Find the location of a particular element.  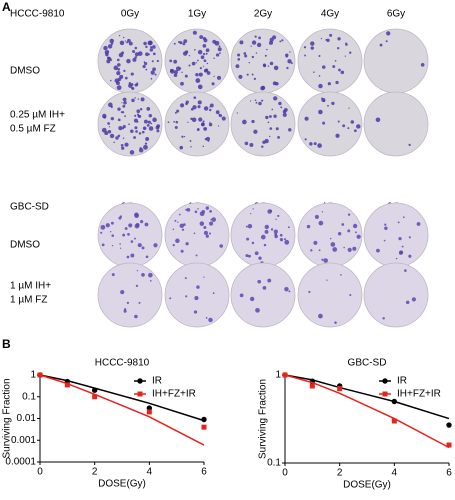

dose-label: 1Gy is located at coordinates (197, 14).